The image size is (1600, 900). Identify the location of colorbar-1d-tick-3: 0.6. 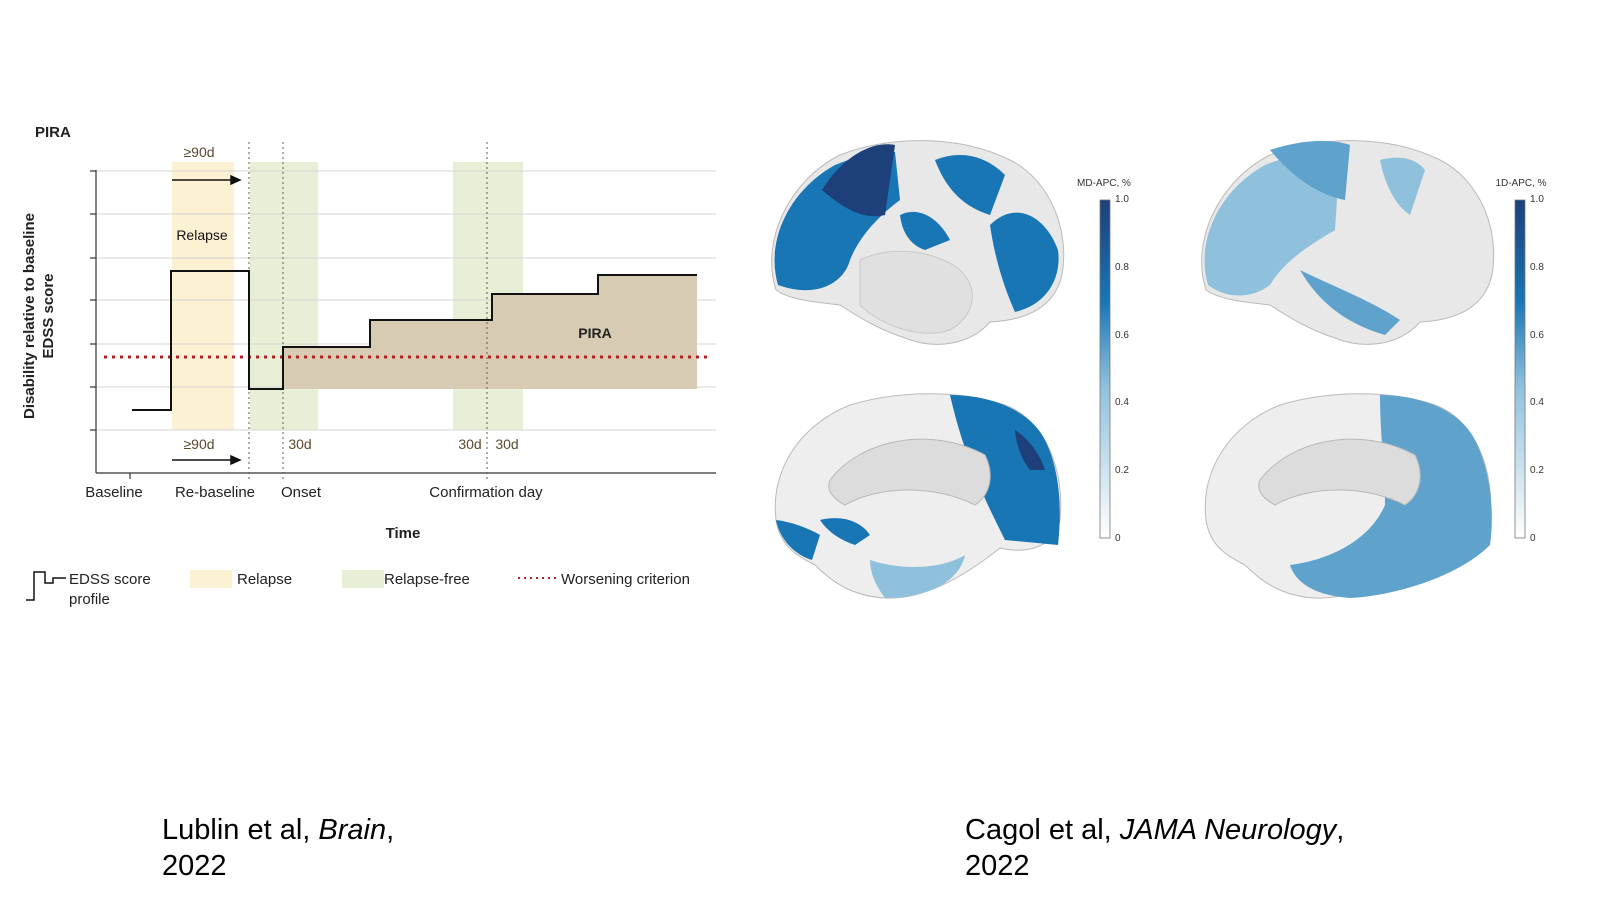
(1537, 335).